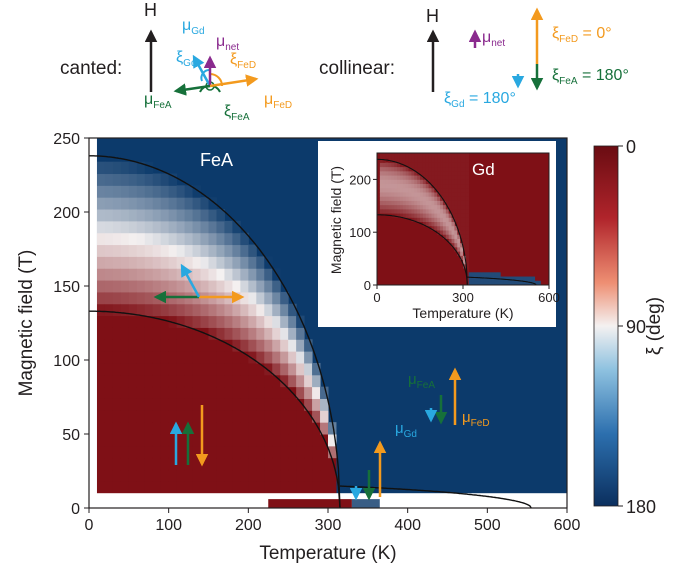 The image size is (682, 569). I want to click on x-tick-label: 400, so click(407, 525).